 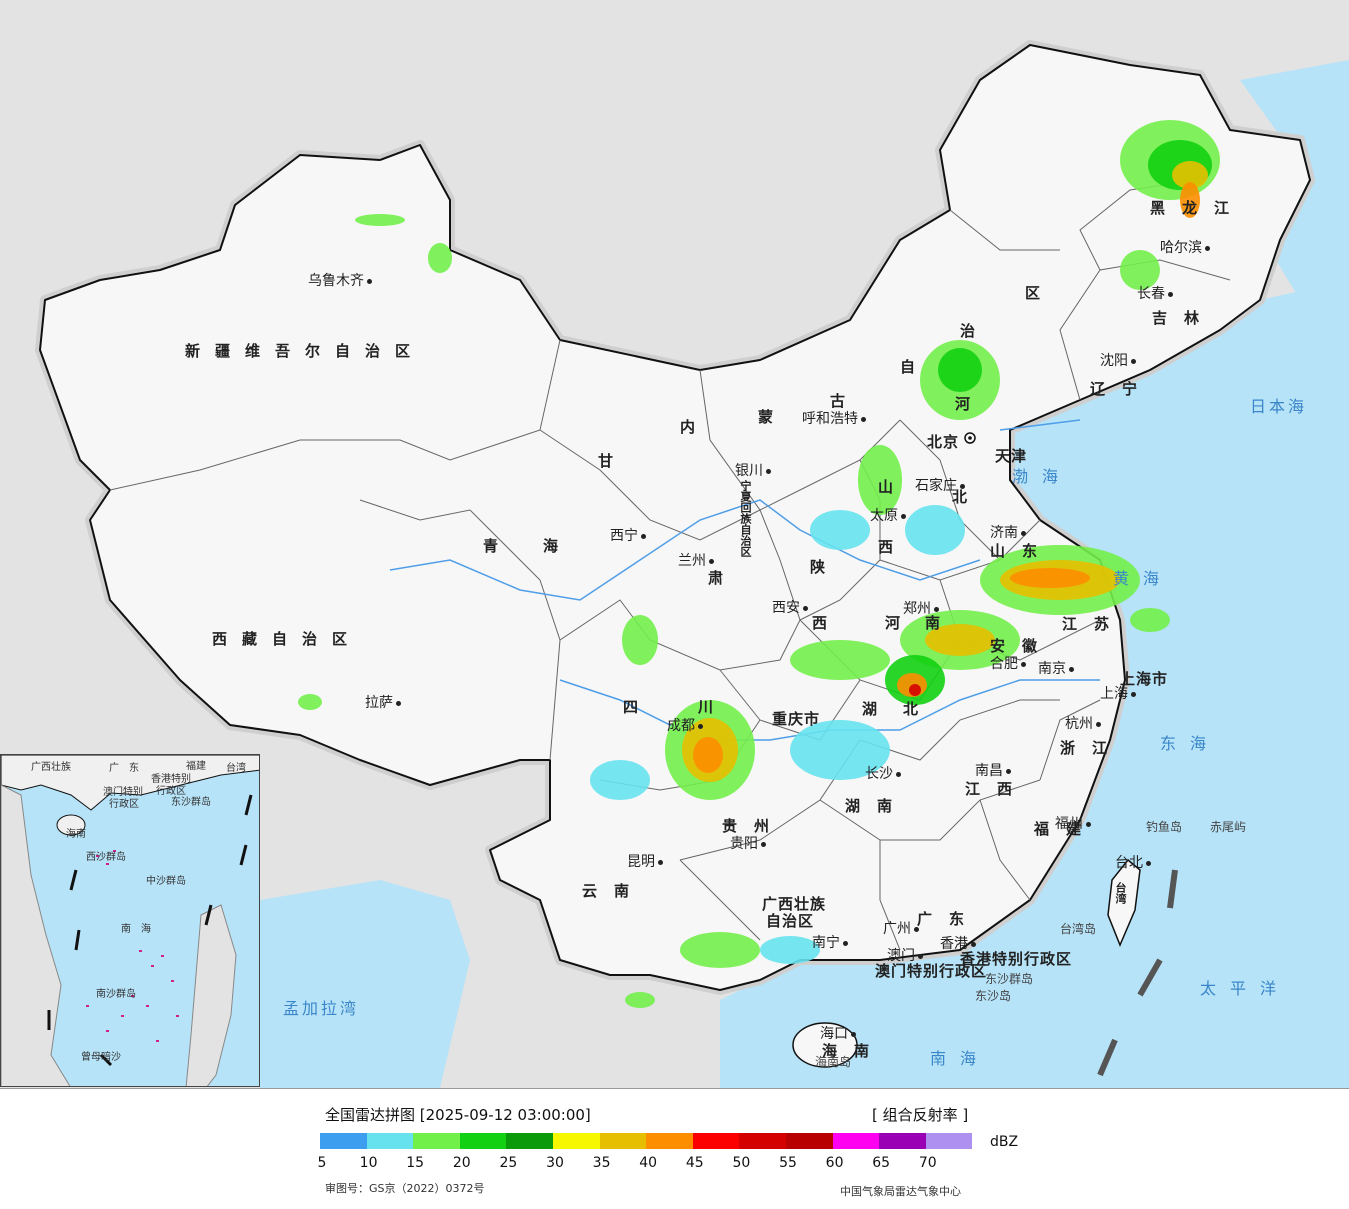 I want to click on prov-guangxi-1: 广西壮族, so click(x=794, y=904).